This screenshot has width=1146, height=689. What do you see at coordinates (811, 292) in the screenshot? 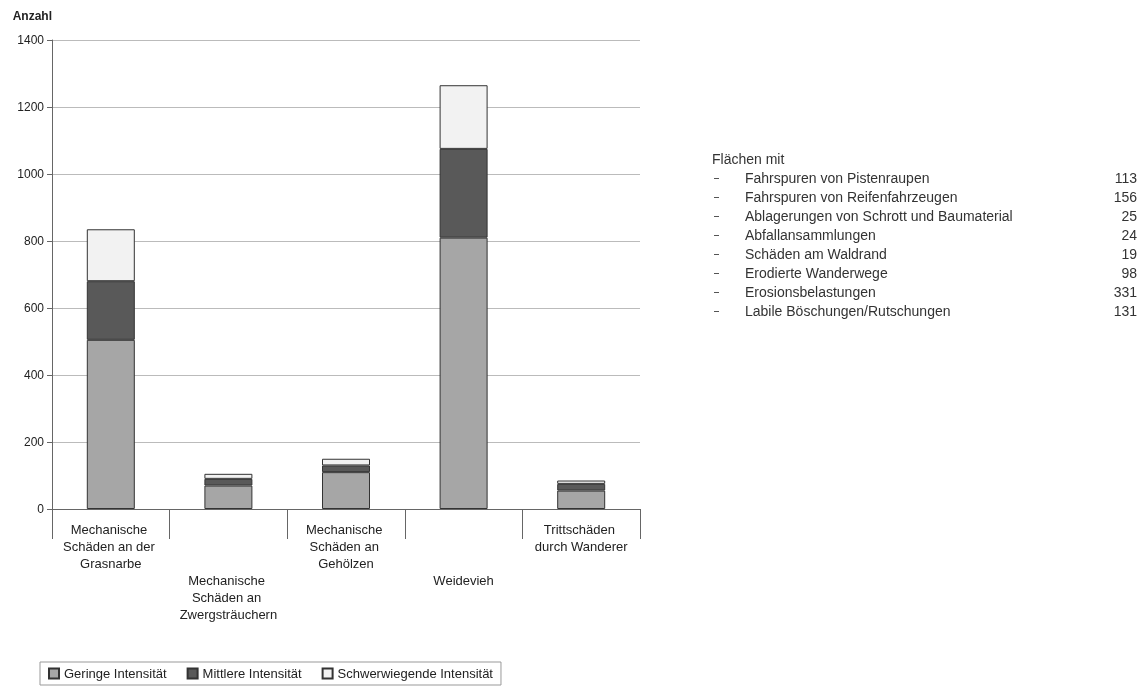
I see `category-label: Erosionsbelastungen` at bounding box center [811, 292].